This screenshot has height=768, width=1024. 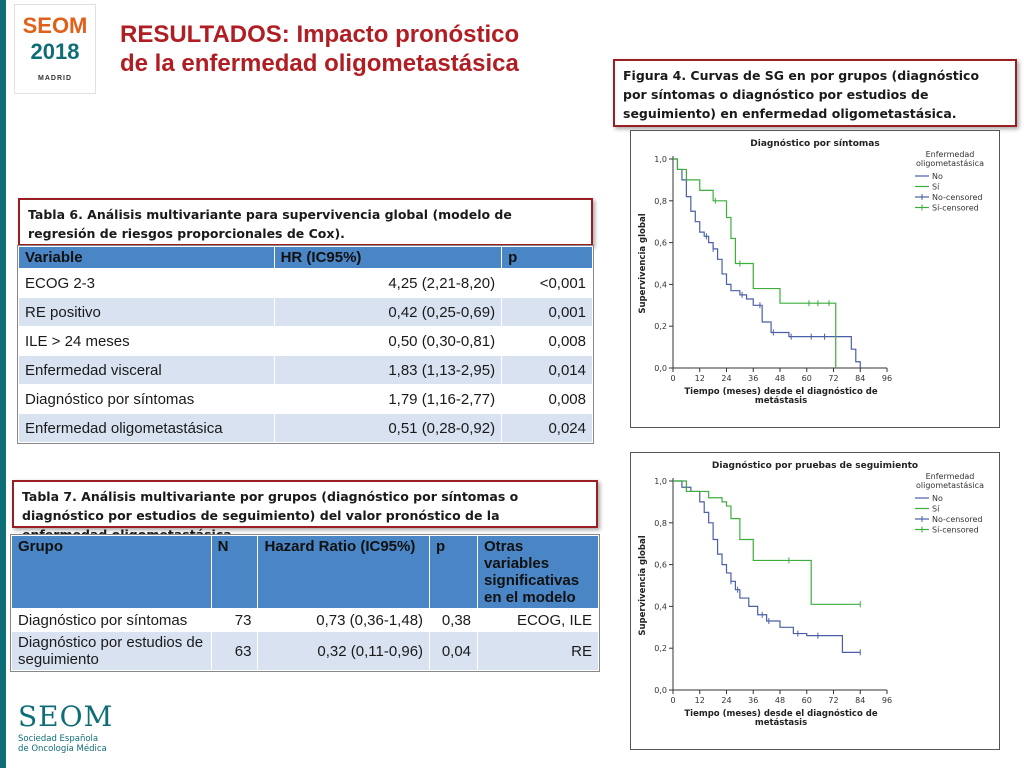 What do you see at coordinates (957, 519) in the screenshot?
I see `legend-label: No-censored` at bounding box center [957, 519].